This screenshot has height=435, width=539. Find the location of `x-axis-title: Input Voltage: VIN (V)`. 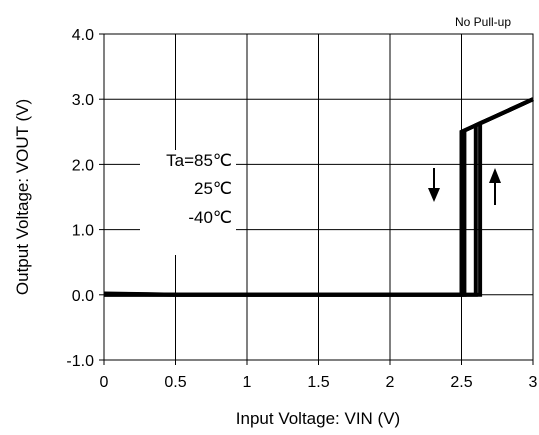

x-axis-title: Input Voltage: VIN (V) is located at coordinates (318, 418).